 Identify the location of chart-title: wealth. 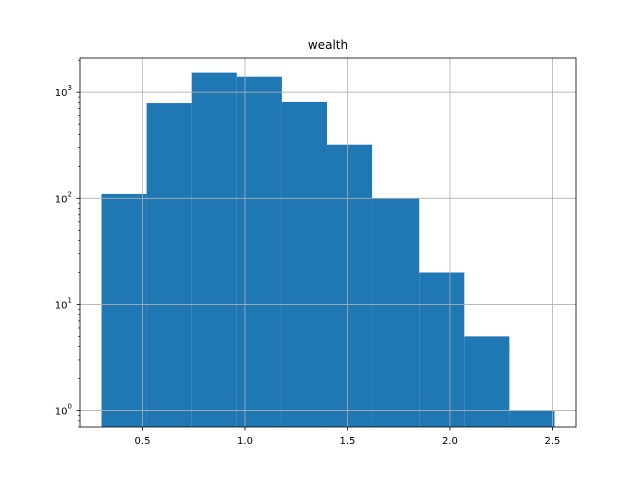
(328, 45).